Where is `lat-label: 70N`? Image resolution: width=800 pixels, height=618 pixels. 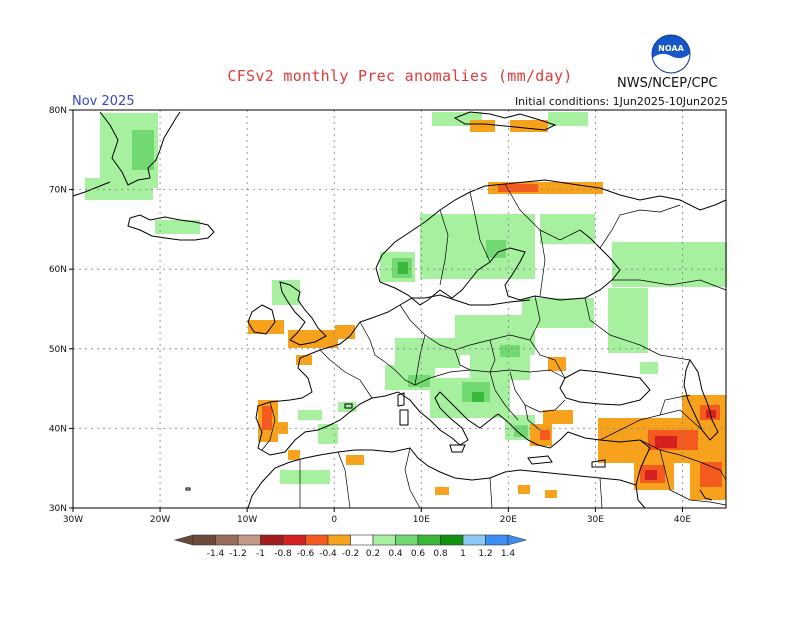 lat-label: 70N is located at coordinates (58, 191).